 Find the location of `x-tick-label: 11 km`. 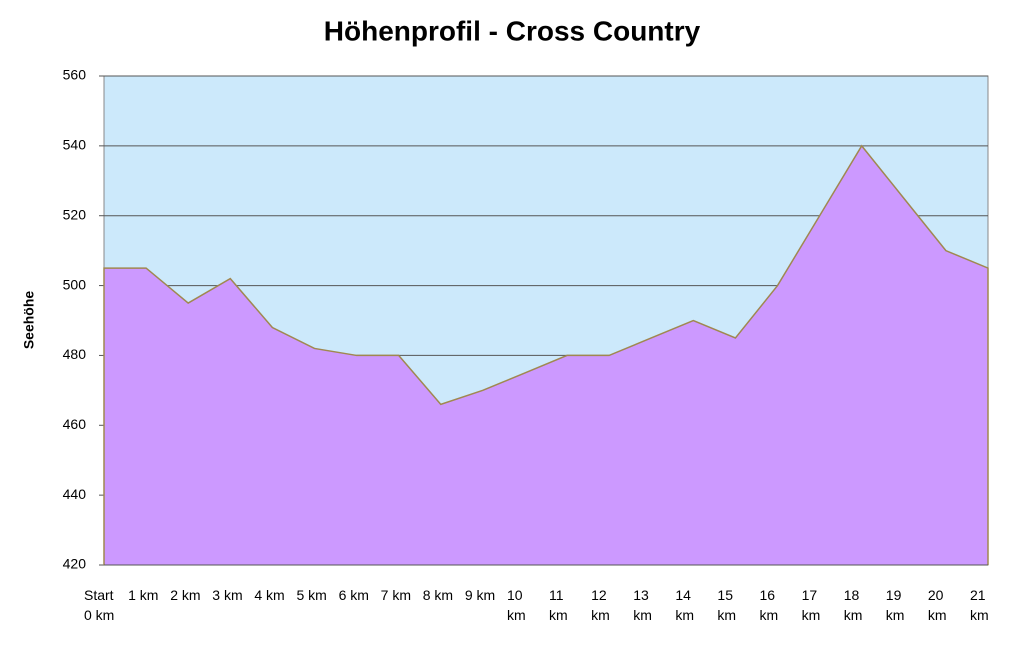

x-tick-label: 11 km is located at coordinates (558, 605).